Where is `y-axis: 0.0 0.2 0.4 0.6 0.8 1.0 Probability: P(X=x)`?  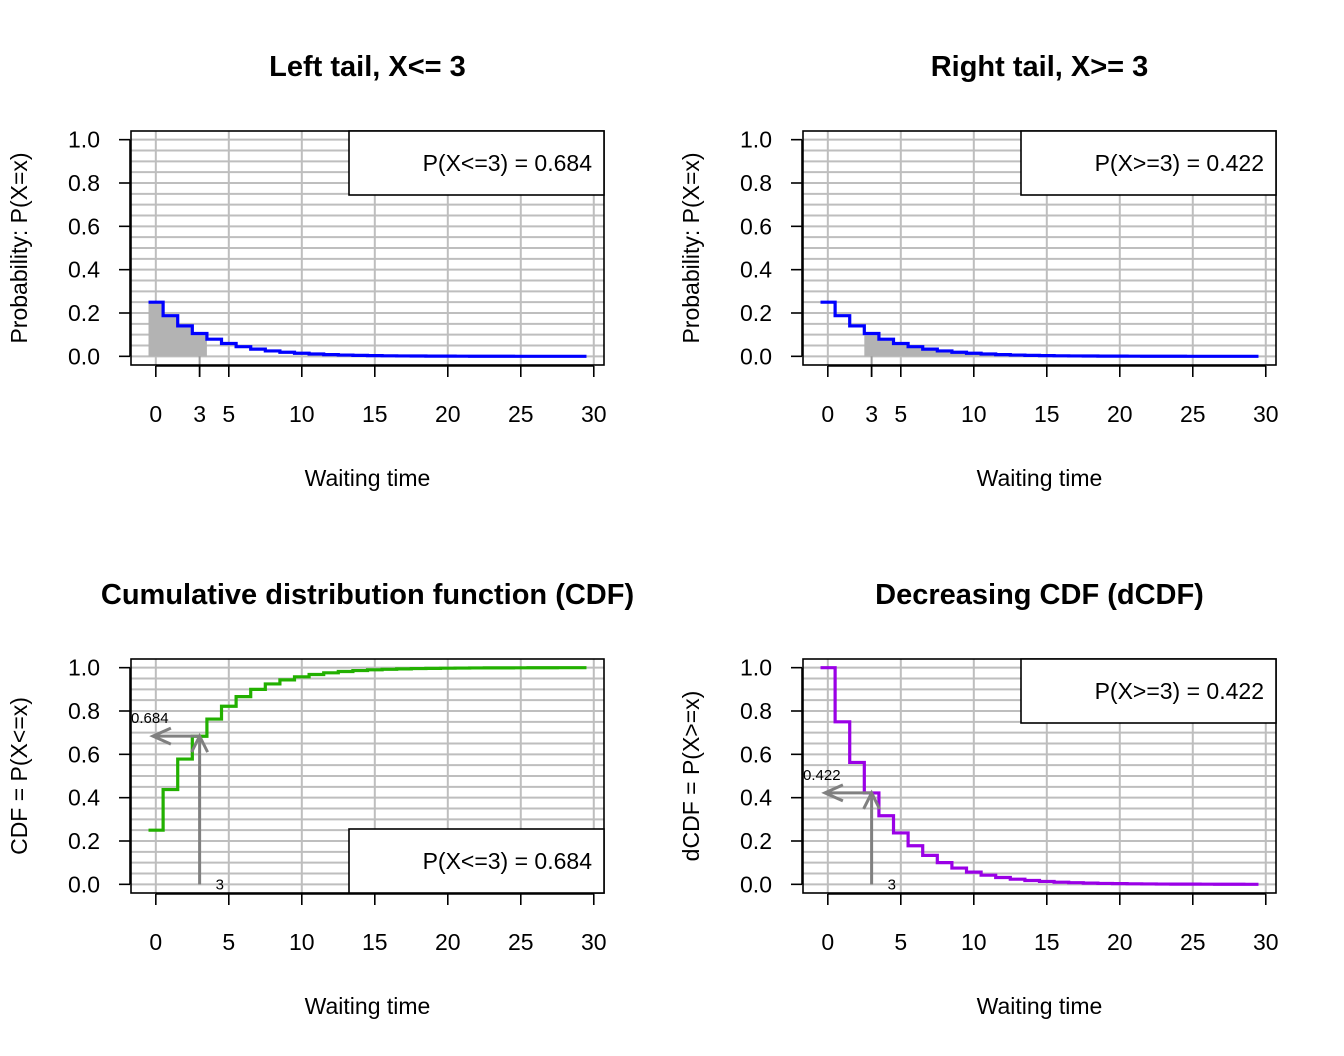
y-axis: 0.0 0.2 0.4 0.6 0.8 1.0 Probability: P(X=x) is located at coordinates (68, 248).